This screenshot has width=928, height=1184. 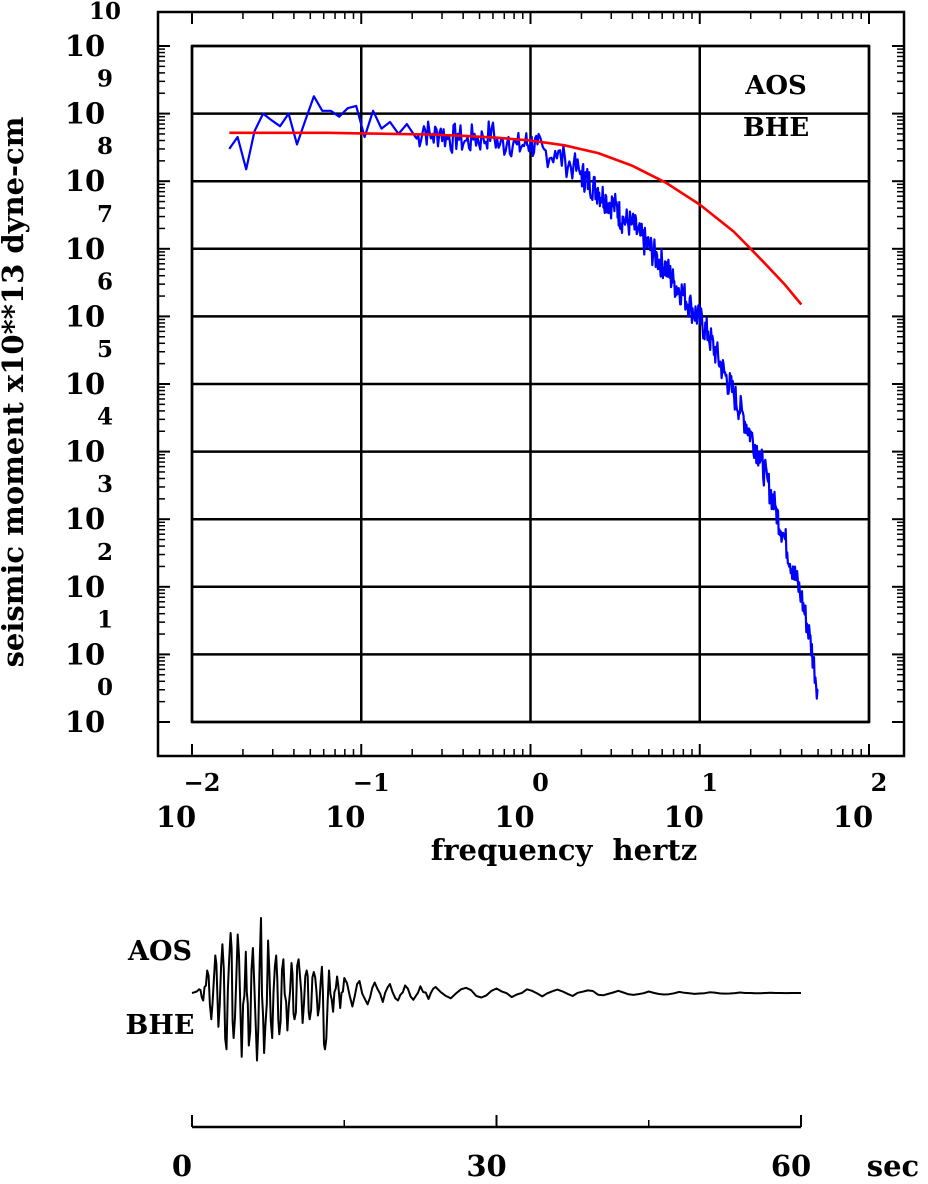 What do you see at coordinates (105, 12) in the screenshot?
I see `y-tick-exponent: 10` at bounding box center [105, 12].